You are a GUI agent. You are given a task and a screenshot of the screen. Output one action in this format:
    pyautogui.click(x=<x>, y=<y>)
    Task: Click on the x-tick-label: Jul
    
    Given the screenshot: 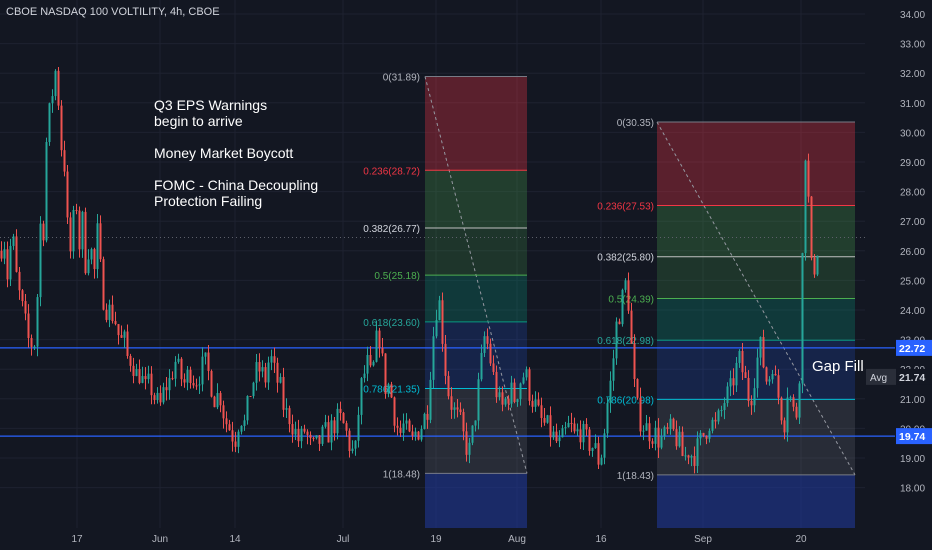 What is the action you would take?
    pyautogui.click(x=343, y=539)
    